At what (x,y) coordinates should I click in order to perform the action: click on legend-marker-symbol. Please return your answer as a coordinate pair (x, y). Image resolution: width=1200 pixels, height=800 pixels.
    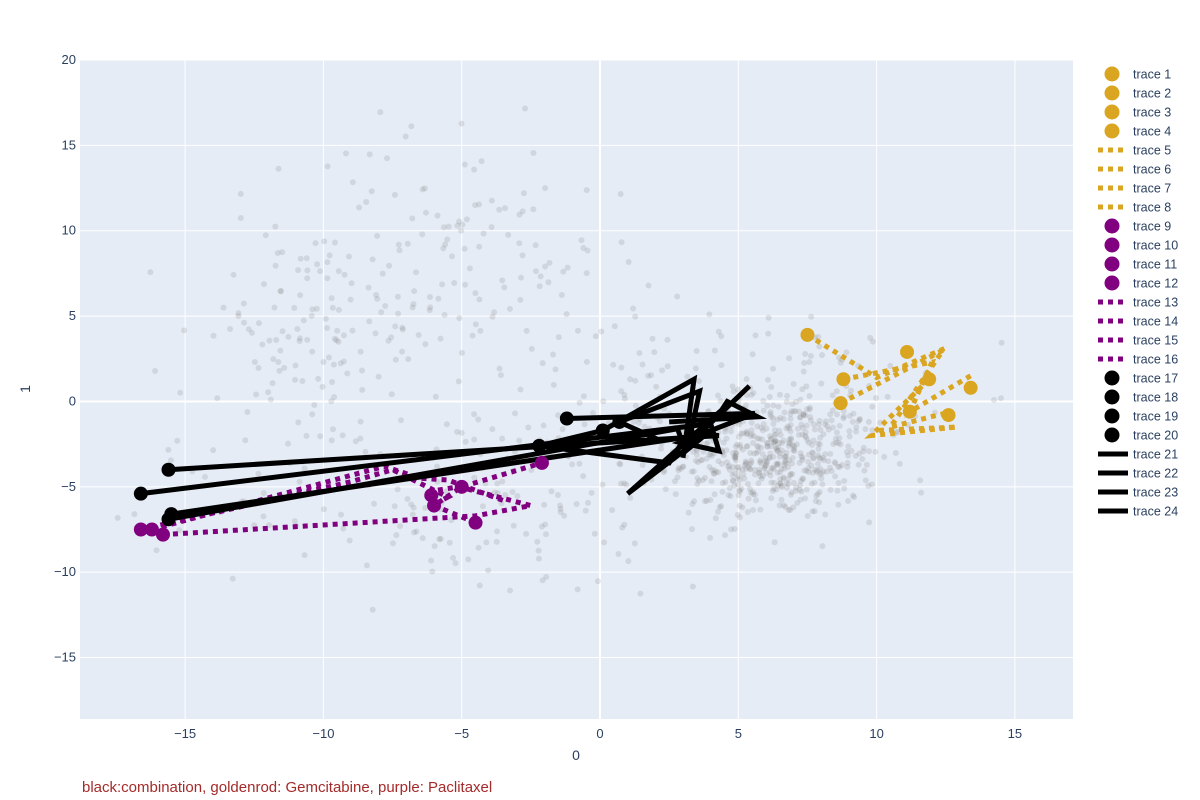
    Looking at the image, I should click on (1112, 131).